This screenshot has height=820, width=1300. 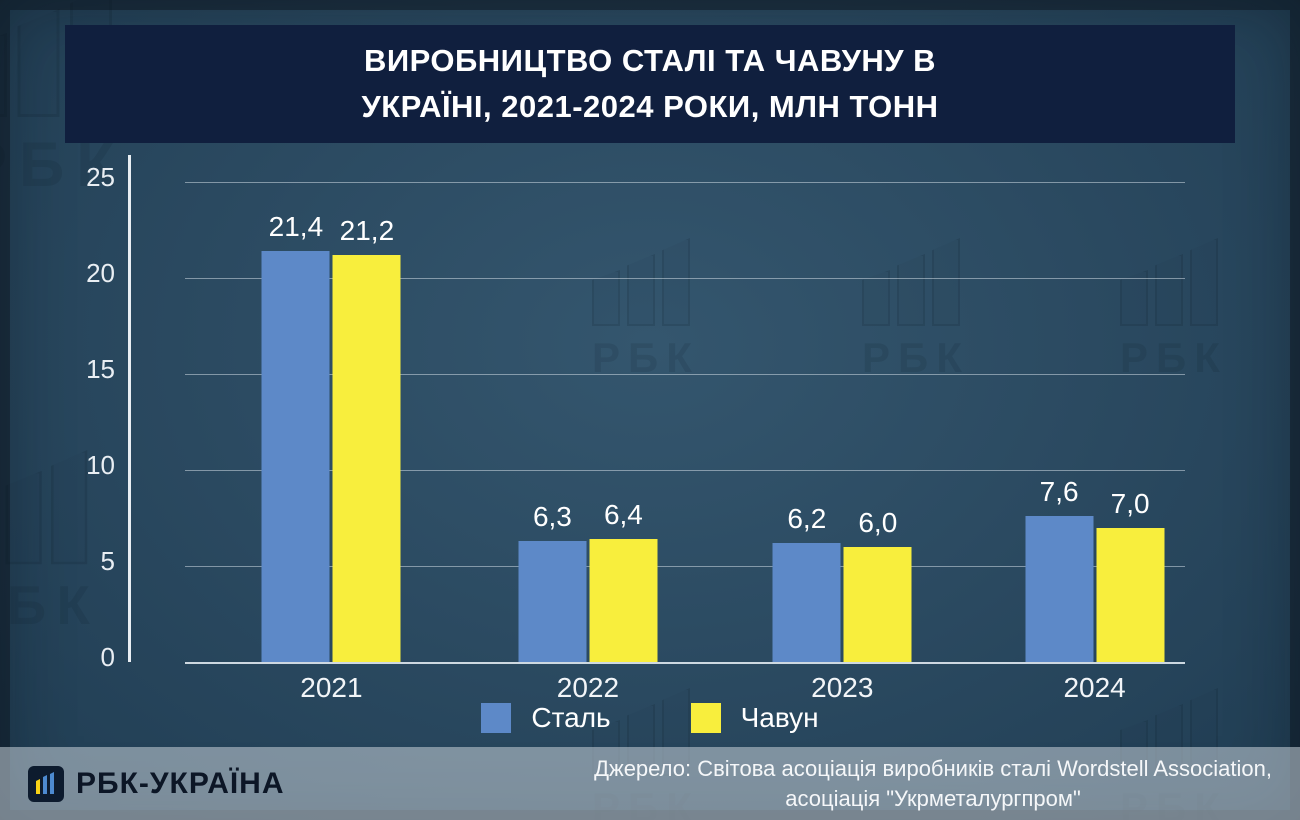 What do you see at coordinates (496, 718) in the screenshot?
I see `legend-swatch-Сталь` at bounding box center [496, 718].